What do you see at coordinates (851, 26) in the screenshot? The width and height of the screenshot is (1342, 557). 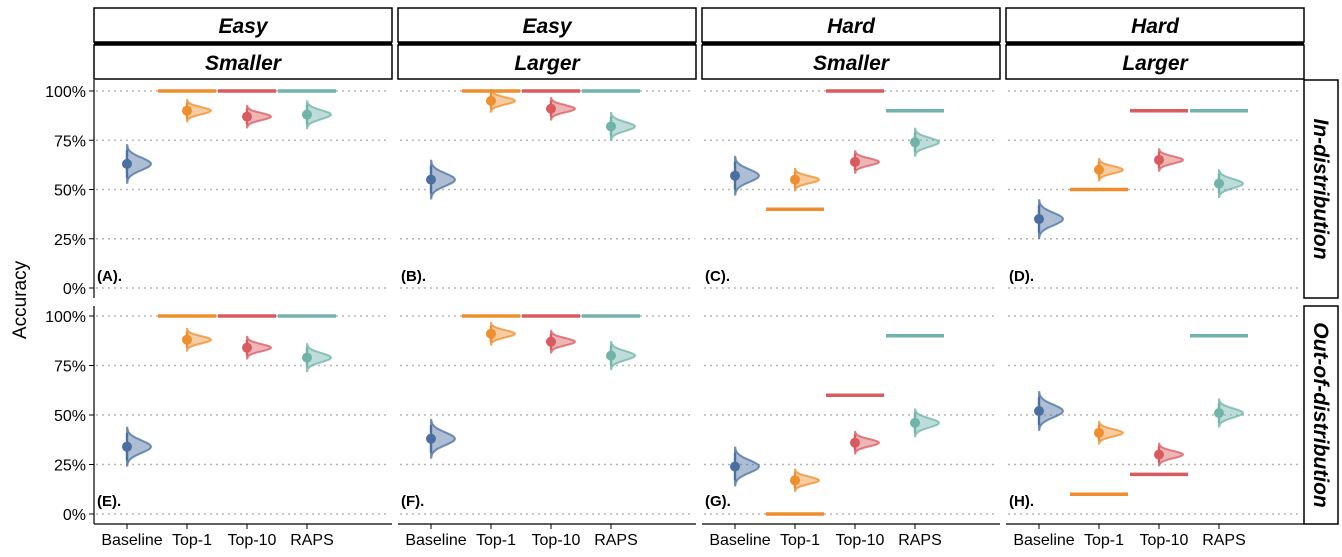 I see `strip-label-difficulty: Hard` at bounding box center [851, 26].